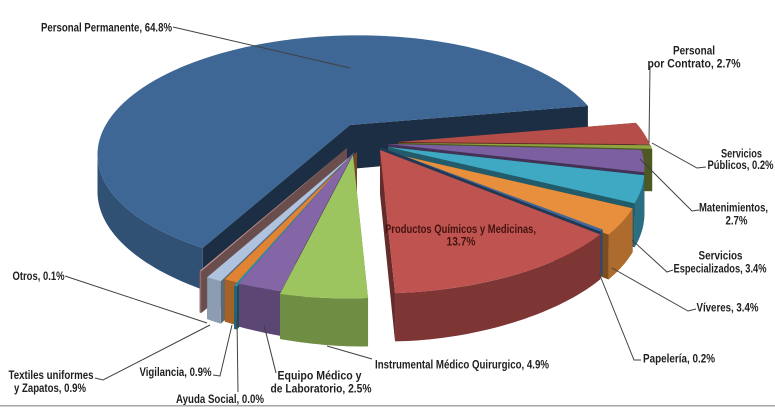  What do you see at coordinates (737, 222) in the screenshot?
I see `svg-text: 2.7%` at bounding box center [737, 222].